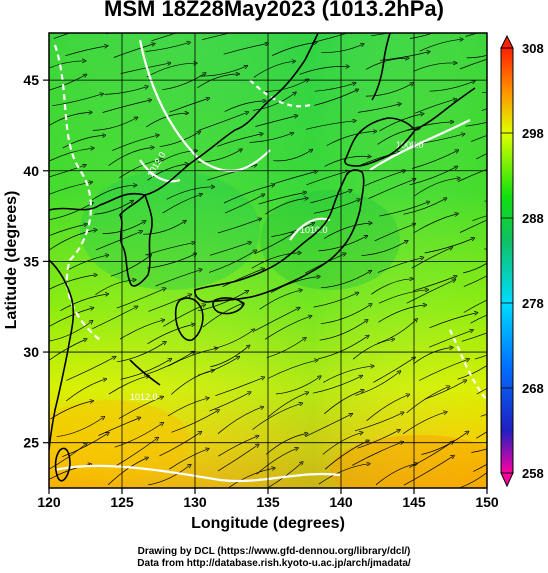 This screenshot has height=573, width=548. I want to click on x-axis: 120 125 130 135 140 145 150, so click(268, 499).